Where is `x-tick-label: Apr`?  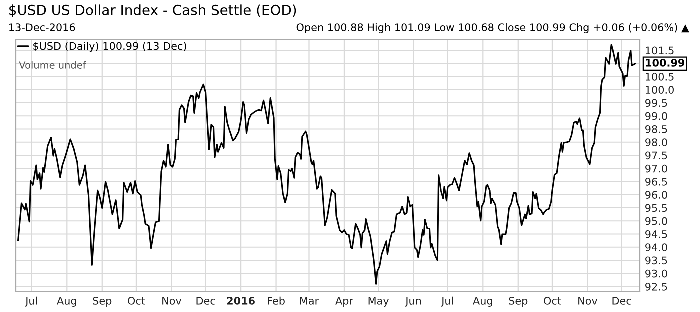 x-tick-label: Apr is located at coordinates (345, 302).